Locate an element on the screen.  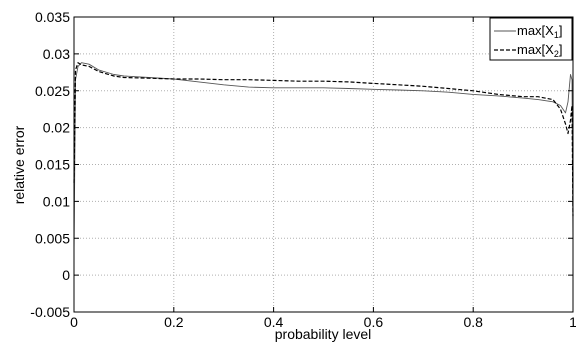
x-tick-label: 1 is located at coordinates (572, 322).